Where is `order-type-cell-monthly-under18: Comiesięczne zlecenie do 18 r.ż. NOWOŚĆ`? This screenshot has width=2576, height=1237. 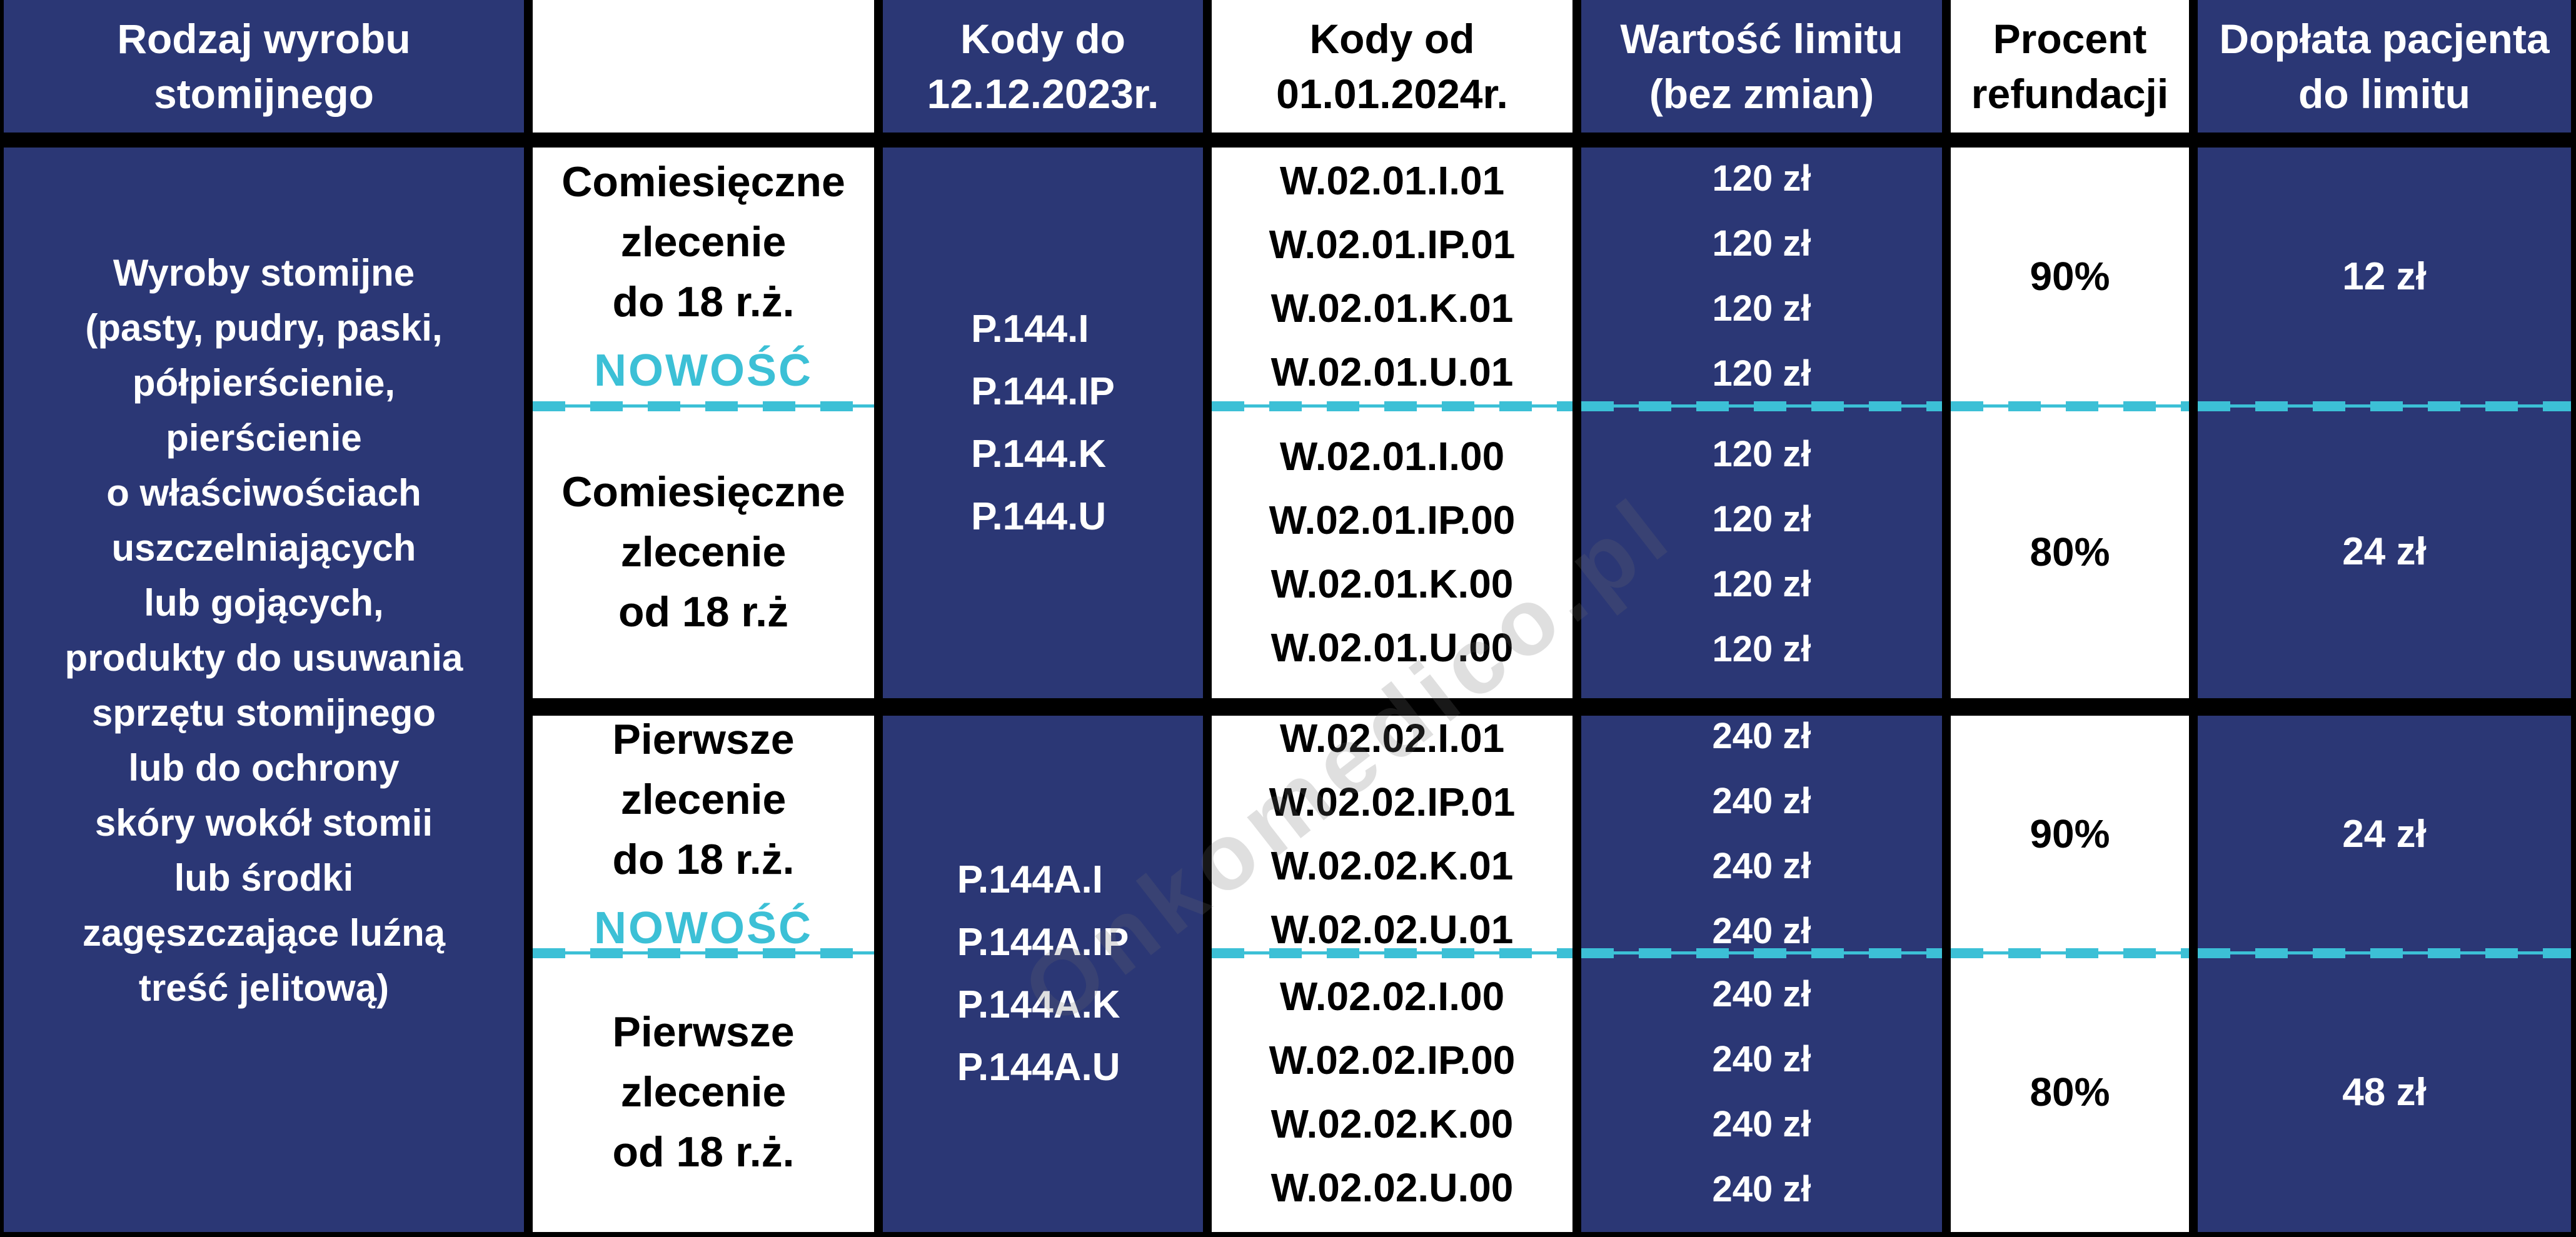 order-type-cell-monthly-under18: Comiesięczne zlecenie do 18 r.ż. NOWOŚĆ is located at coordinates (708, 279).